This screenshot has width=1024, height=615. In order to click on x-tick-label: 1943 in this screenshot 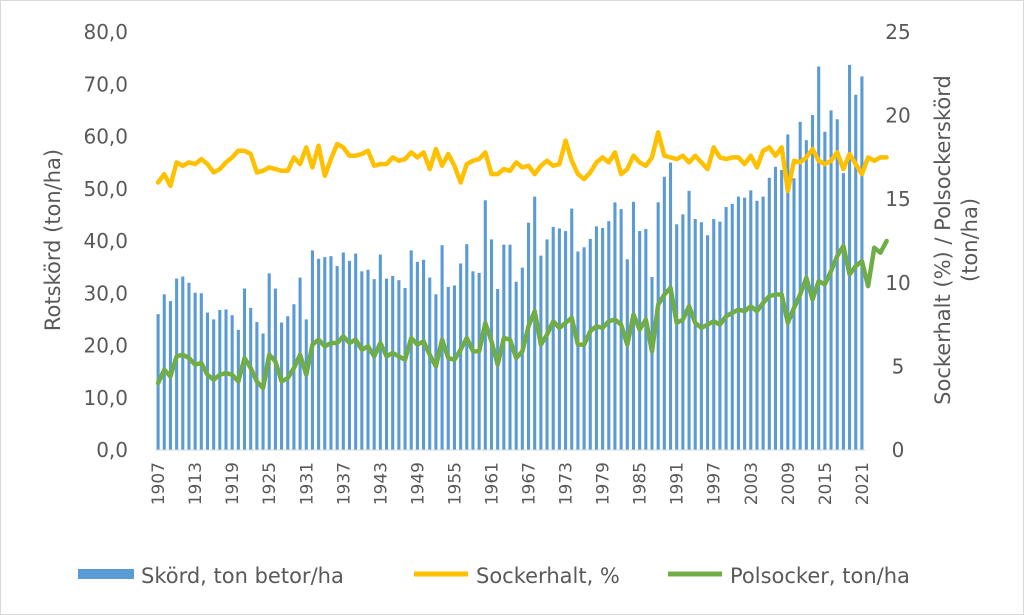, I will do `click(381, 483)`.